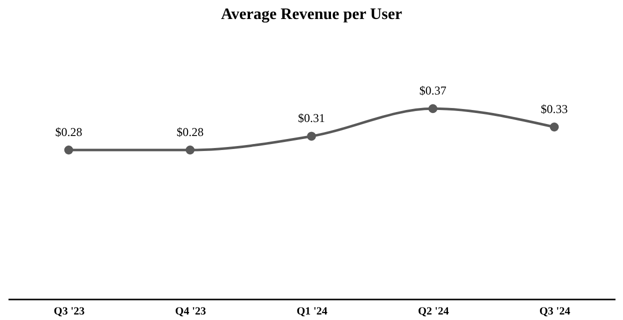  Describe the element at coordinates (312, 312) in the screenshot. I see `x-tick-label: Q1 '24` at that location.